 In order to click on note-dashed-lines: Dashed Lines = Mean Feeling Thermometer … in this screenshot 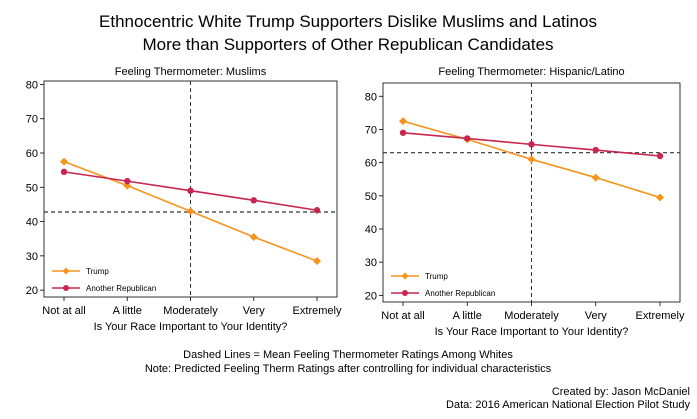, I will do `click(348, 355)`.